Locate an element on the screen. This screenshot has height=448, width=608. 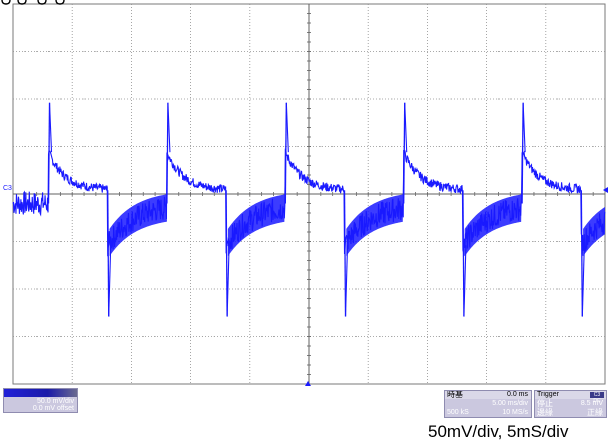
figure-caption: 50mV/div, 5mS/div is located at coordinates (498, 431).